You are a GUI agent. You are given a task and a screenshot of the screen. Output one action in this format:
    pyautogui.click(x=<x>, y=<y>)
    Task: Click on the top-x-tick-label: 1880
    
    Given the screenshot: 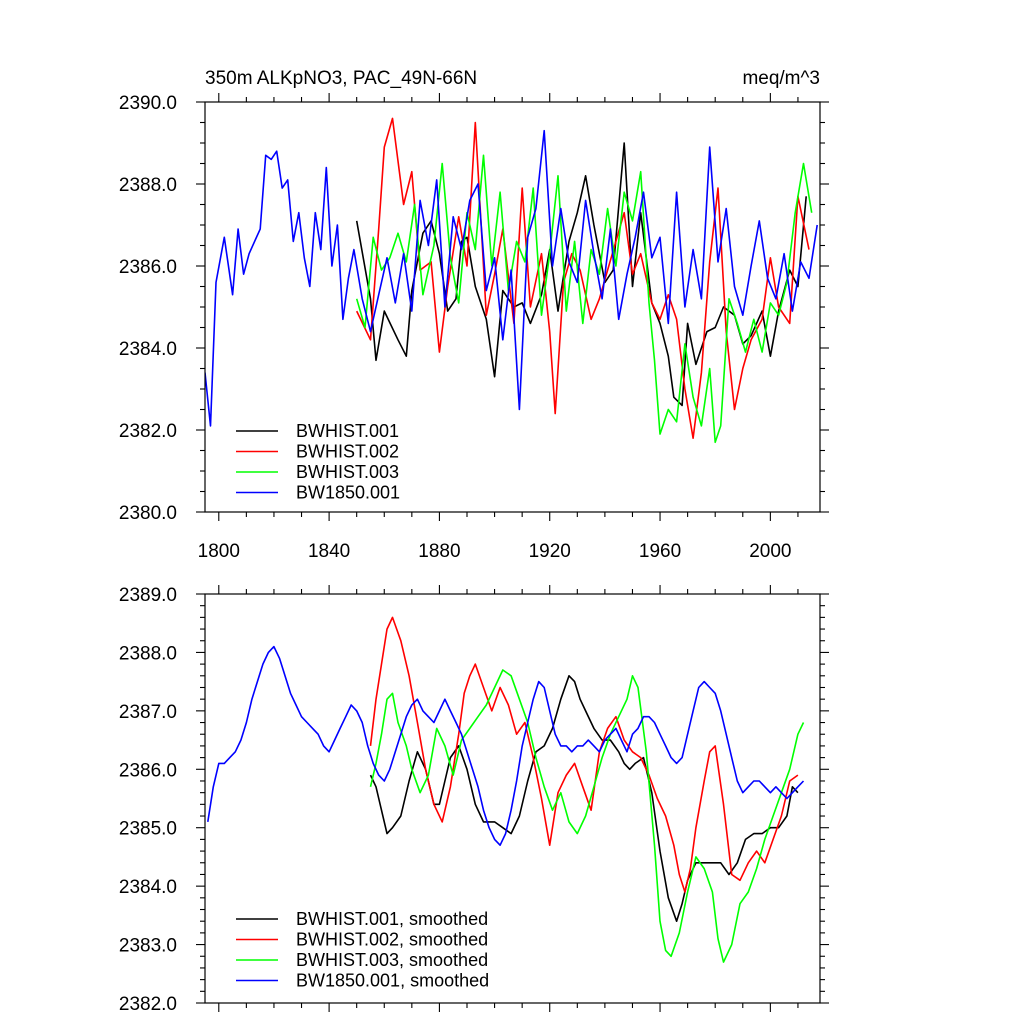 What is the action you would take?
    pyautogui.click(x=439, y=551)
    